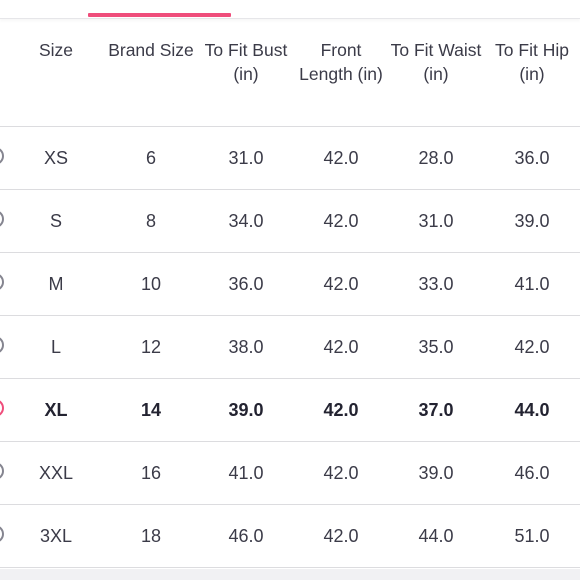 The image size is (580, 580). I want to click on cell-hip: 36.0, so click(532, 158).